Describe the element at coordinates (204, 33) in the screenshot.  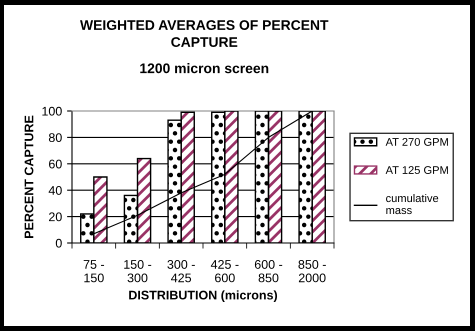
I see `chart-title: WEIGHTED AVERAGES OF PERCENT CAPTURE` at that location.